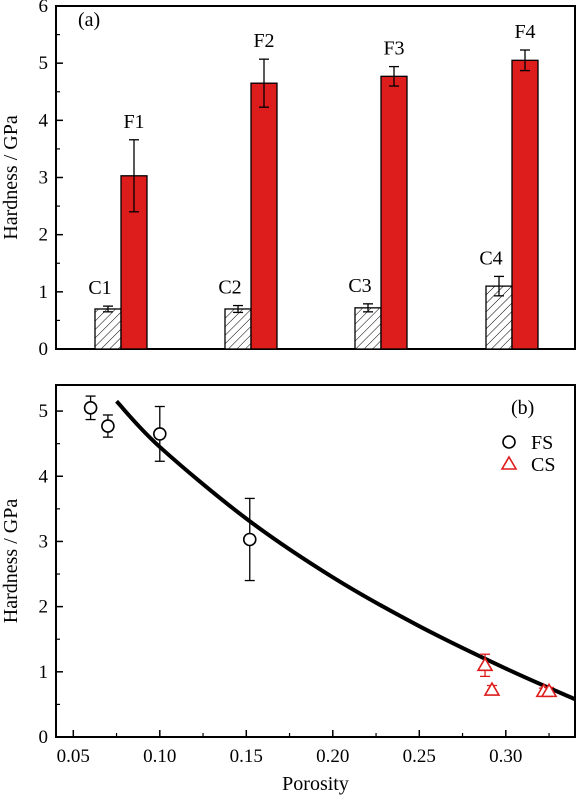 This screenshot has height=797, width=578. I want to click on fine-bar-label: F3, so click(393, 49).